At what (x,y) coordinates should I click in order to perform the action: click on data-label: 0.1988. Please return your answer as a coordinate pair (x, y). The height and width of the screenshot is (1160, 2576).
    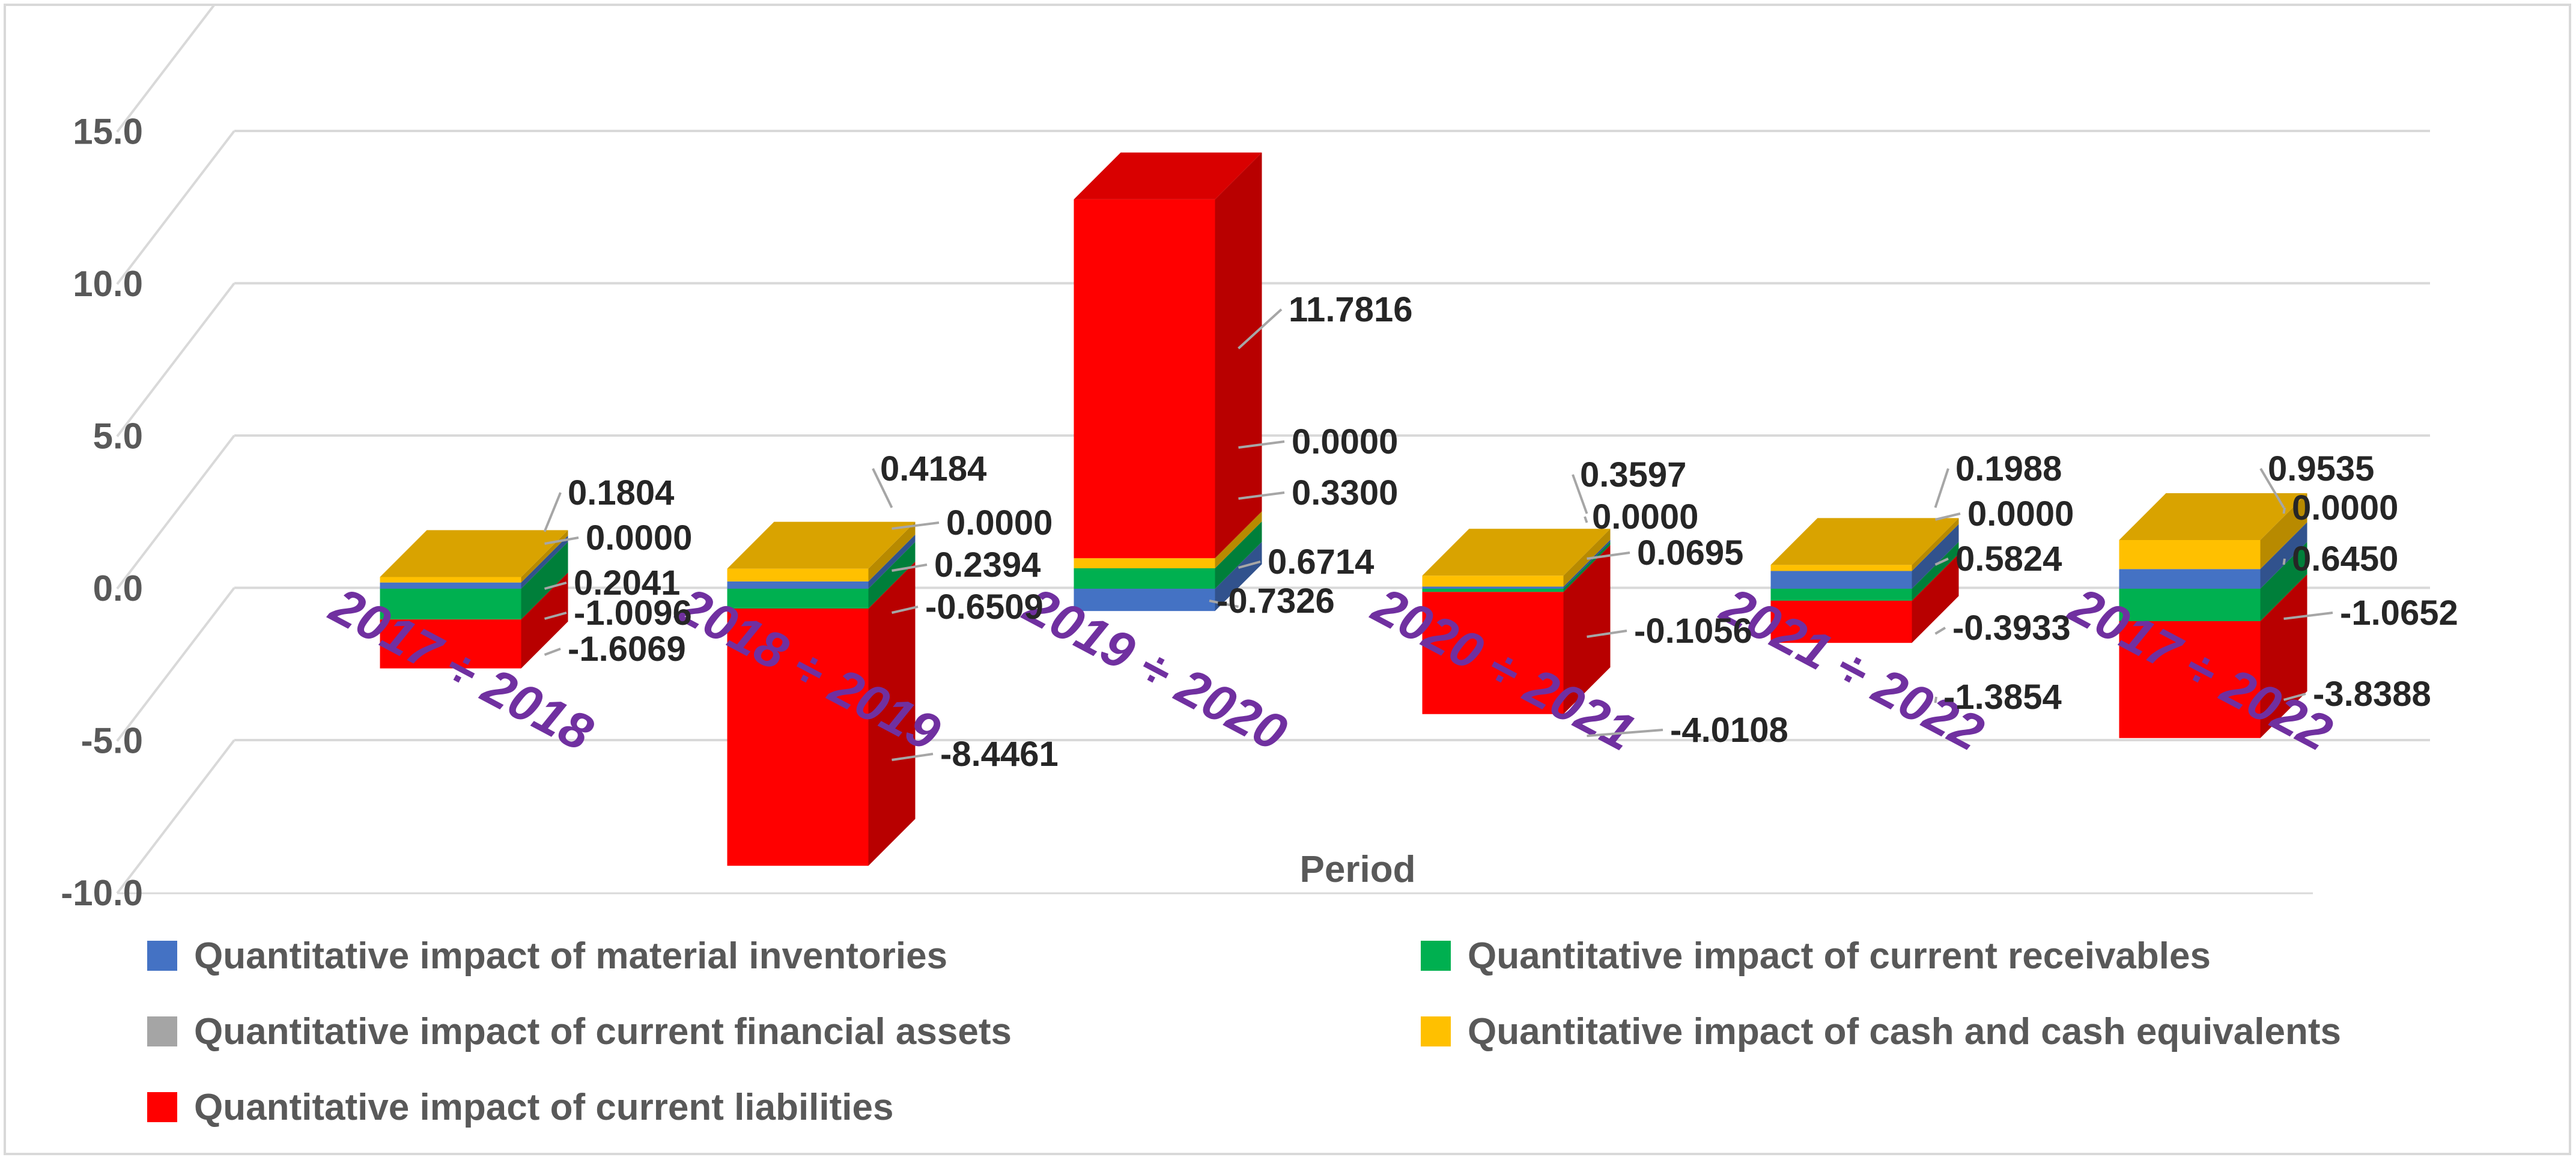
    Looking at the image, I should click on (2009, 468).